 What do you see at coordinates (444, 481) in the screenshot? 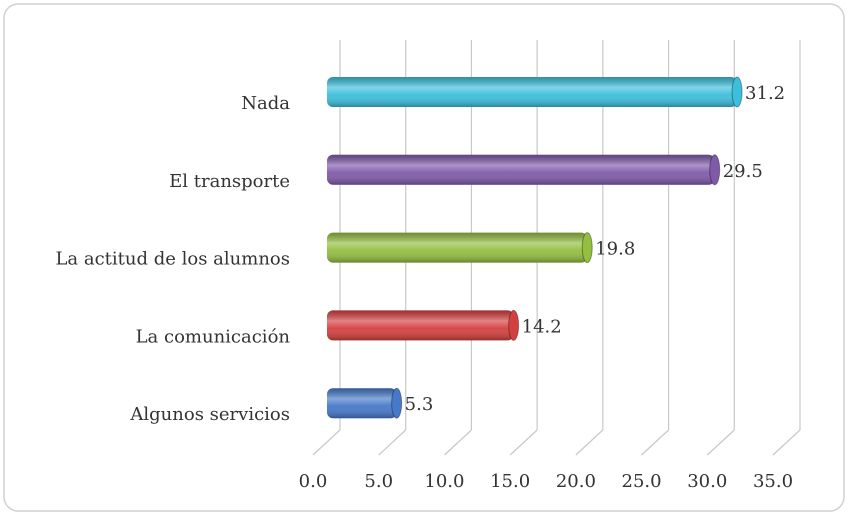
I see `x-tick-label: 10.0` at bounding box center [444, 481].